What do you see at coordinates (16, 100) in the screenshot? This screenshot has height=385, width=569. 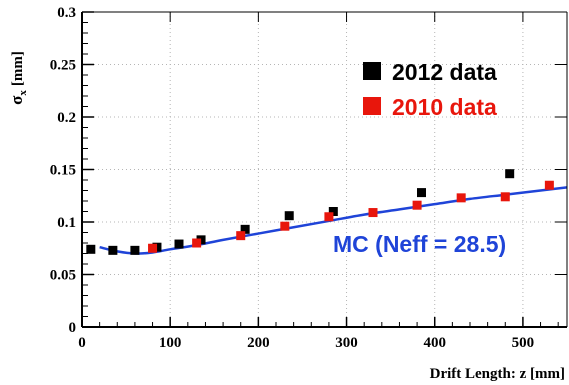 I see `y-axis-title-symbol: σ` at bounding box center [16, 100].